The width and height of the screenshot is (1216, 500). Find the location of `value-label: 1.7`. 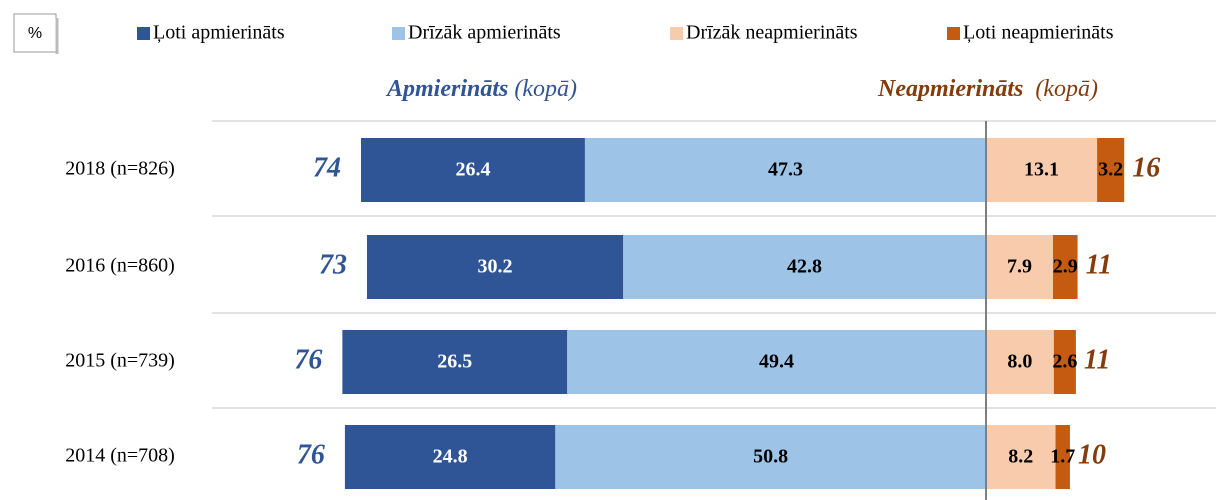

value-label: 1.7 is located at coordinates (1062, 457).